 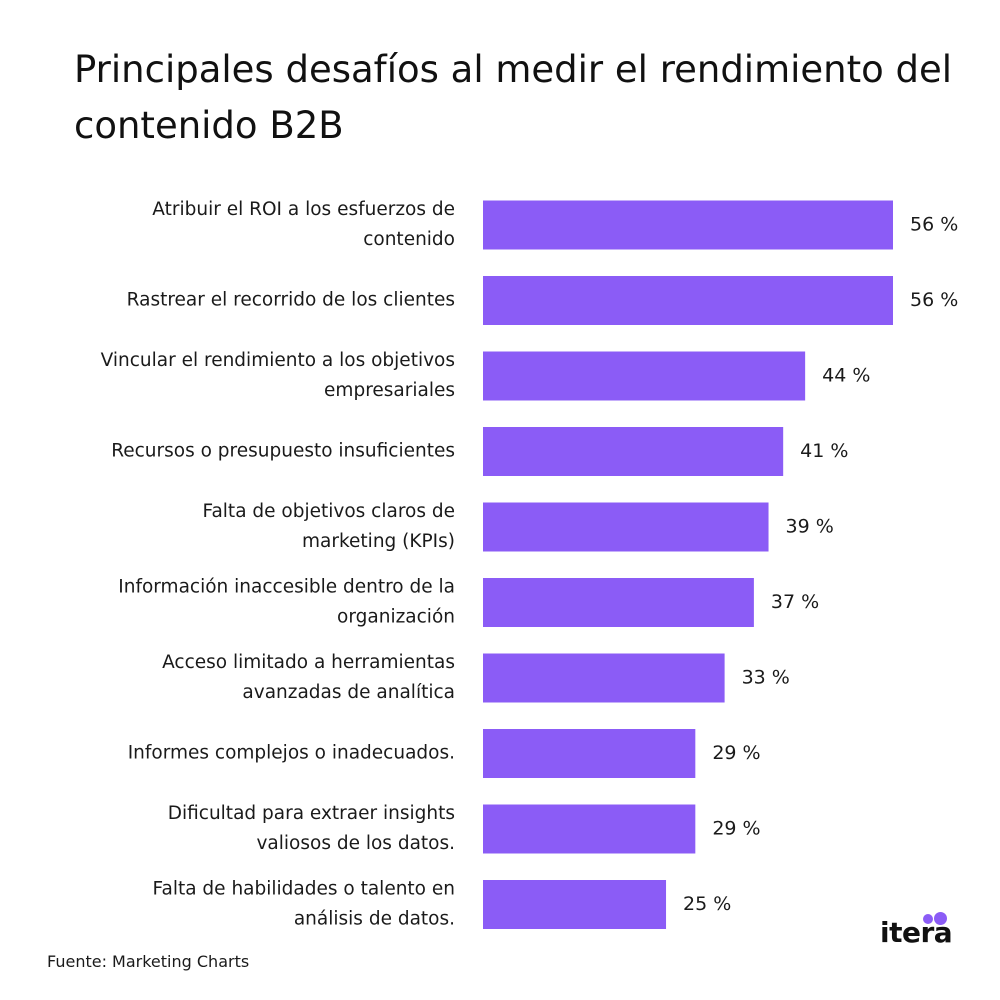 I want to click on category-label: avanzadas de analítica, so click(x=348, y=692).